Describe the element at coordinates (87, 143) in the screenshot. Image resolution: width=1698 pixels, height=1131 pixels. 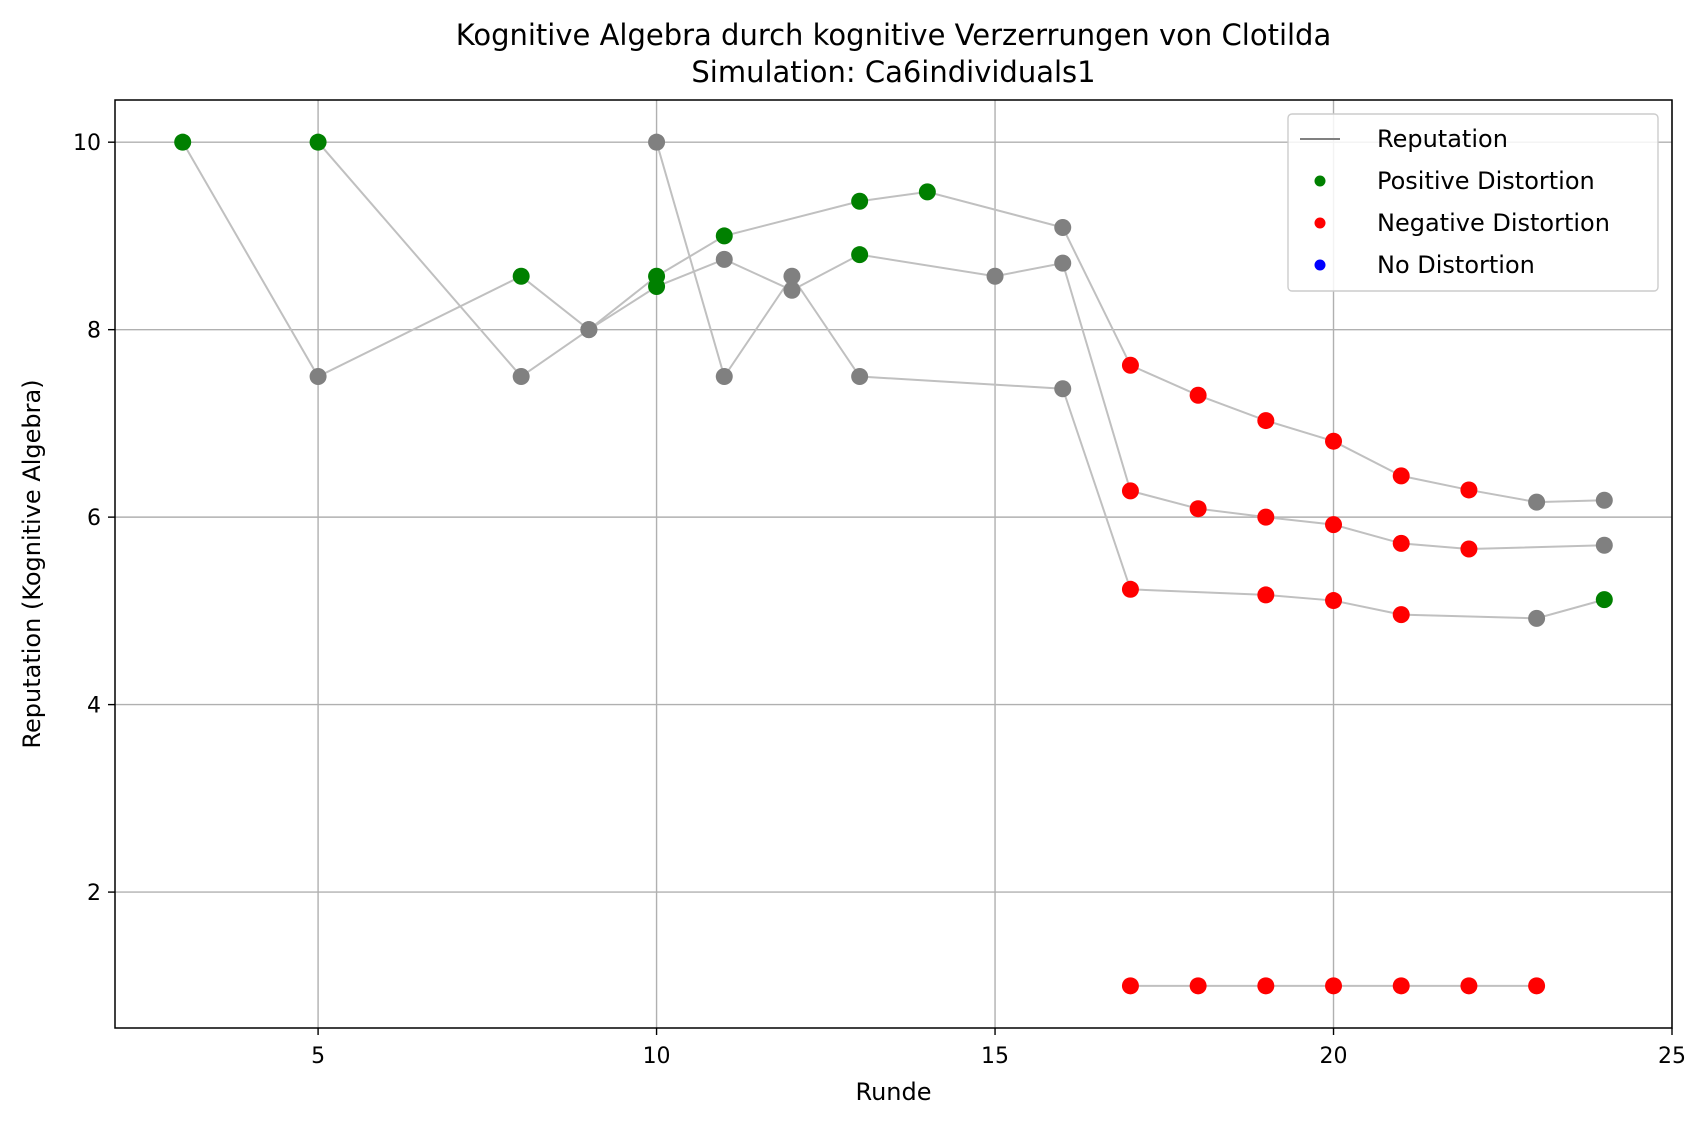
I see `y-tick-label: 10` at that location.